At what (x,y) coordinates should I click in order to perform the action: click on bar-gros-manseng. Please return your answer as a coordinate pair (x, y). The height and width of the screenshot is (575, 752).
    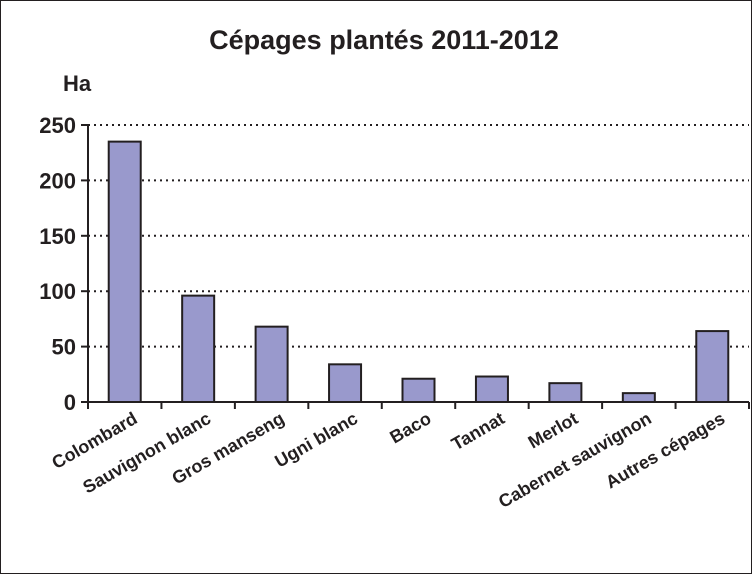
    Looking at the image, I should click on (271, 364).